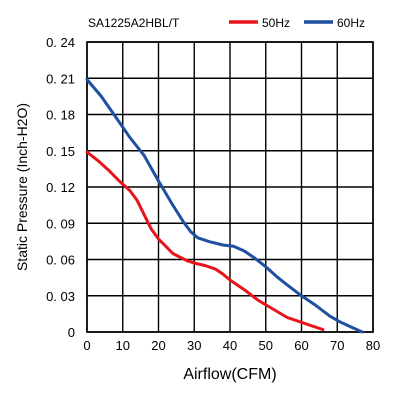 This screenshot has width=400, height=400. I want to click on y-tick-label: 0. 03, so click(60, 296).